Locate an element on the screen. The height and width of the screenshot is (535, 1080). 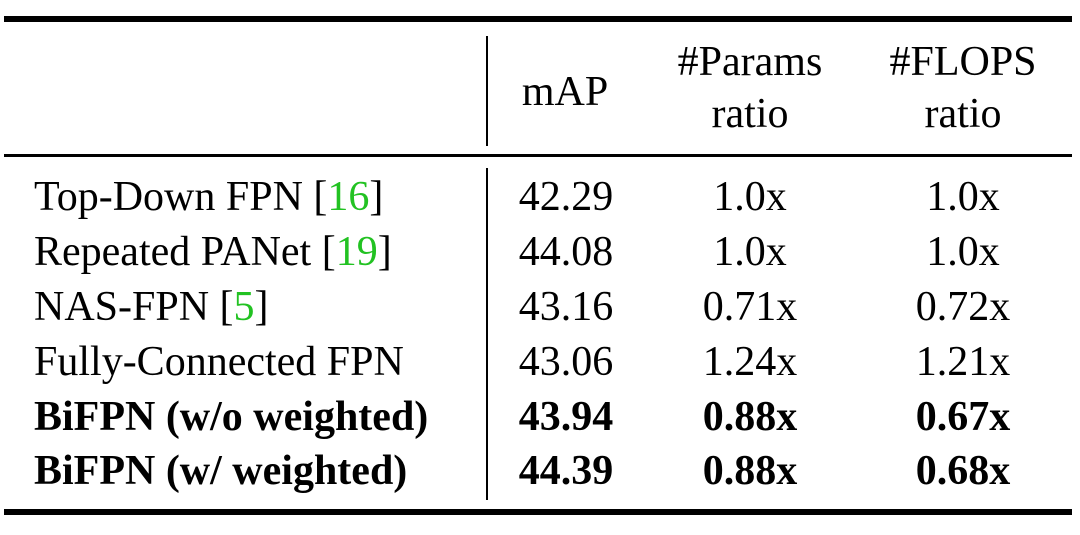
table-row-nas-fpn: NAS-FPN [5] is located at coordinates (151, 307).